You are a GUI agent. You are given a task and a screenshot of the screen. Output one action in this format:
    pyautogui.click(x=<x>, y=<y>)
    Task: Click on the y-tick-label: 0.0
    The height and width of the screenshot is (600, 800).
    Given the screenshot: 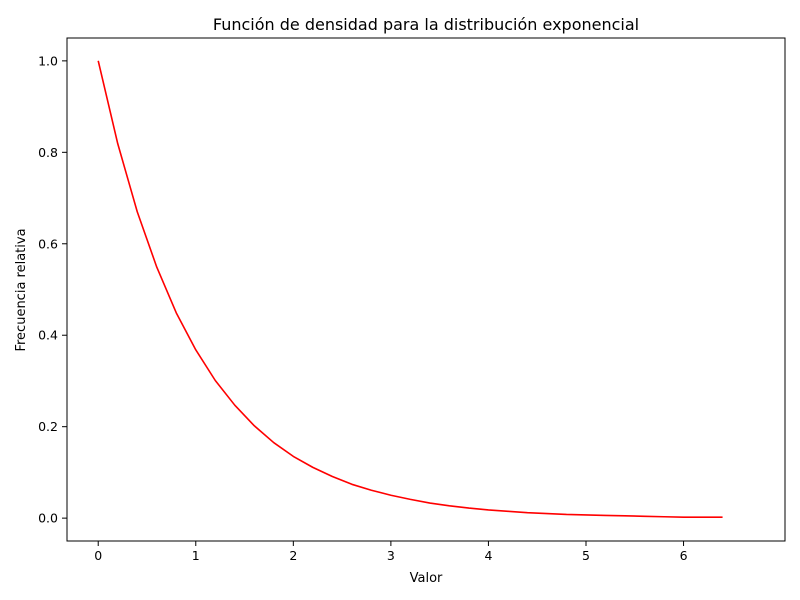 What is the action you would take?
    pyautogui.click(x=48, y=518)
    